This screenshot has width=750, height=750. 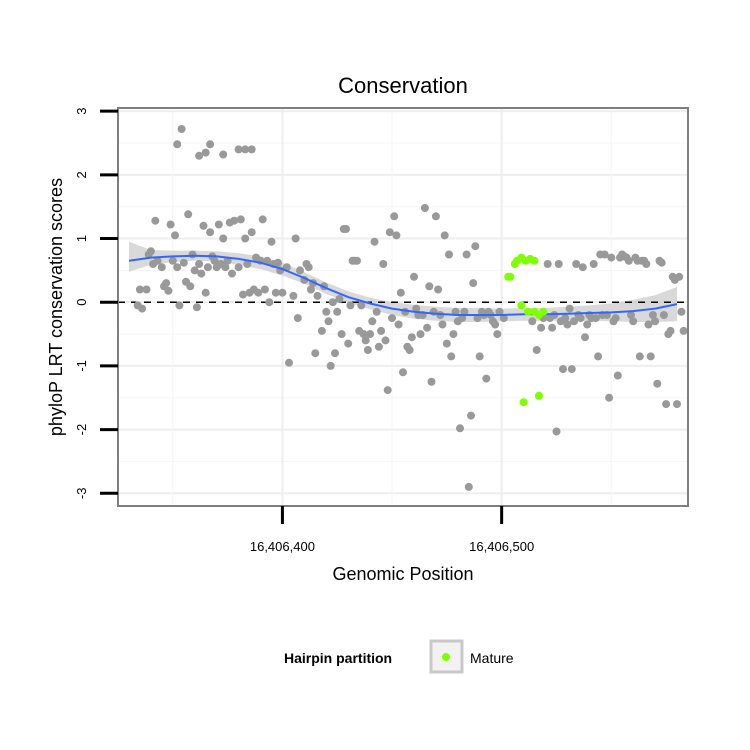 What do you see at coordinates (81, 366) in the screenshot?
I see `y-tick-label: -1` at bounding box center [81, 366].